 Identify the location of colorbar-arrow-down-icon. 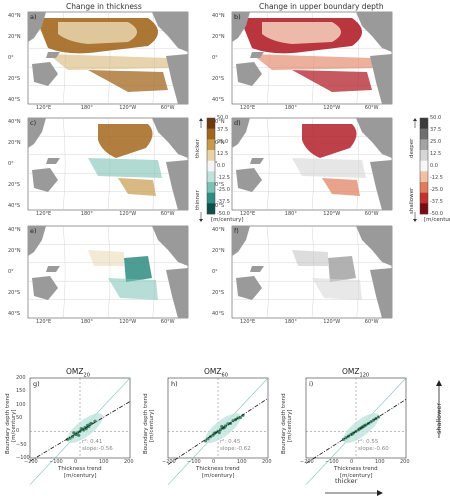
(201, 217).